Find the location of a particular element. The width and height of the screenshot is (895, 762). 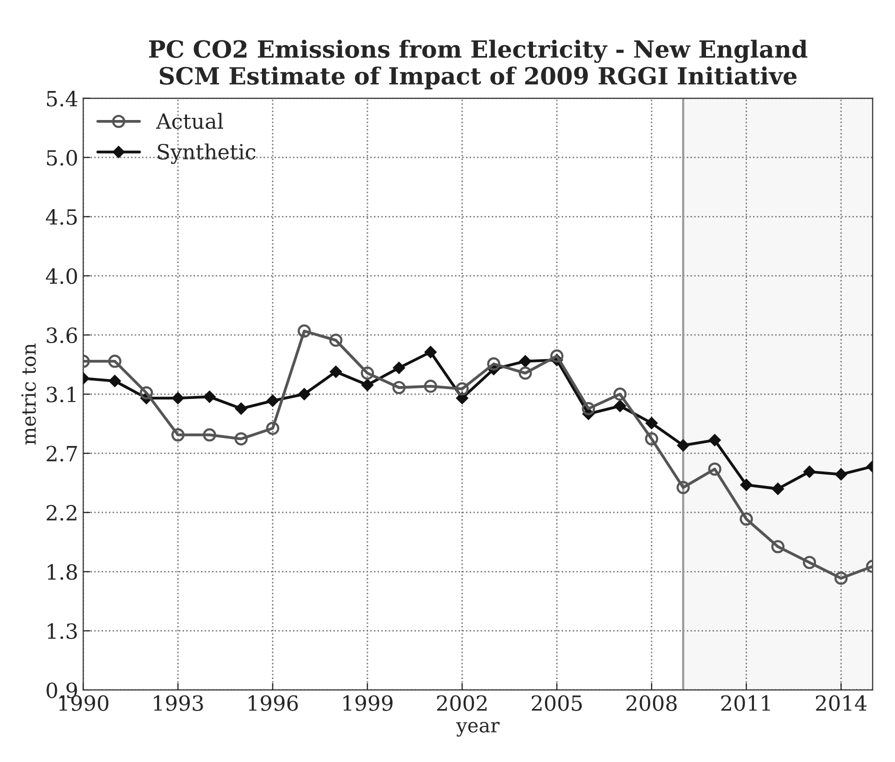

y-tick-label: 4.5 is located at coordinates (61, 217).